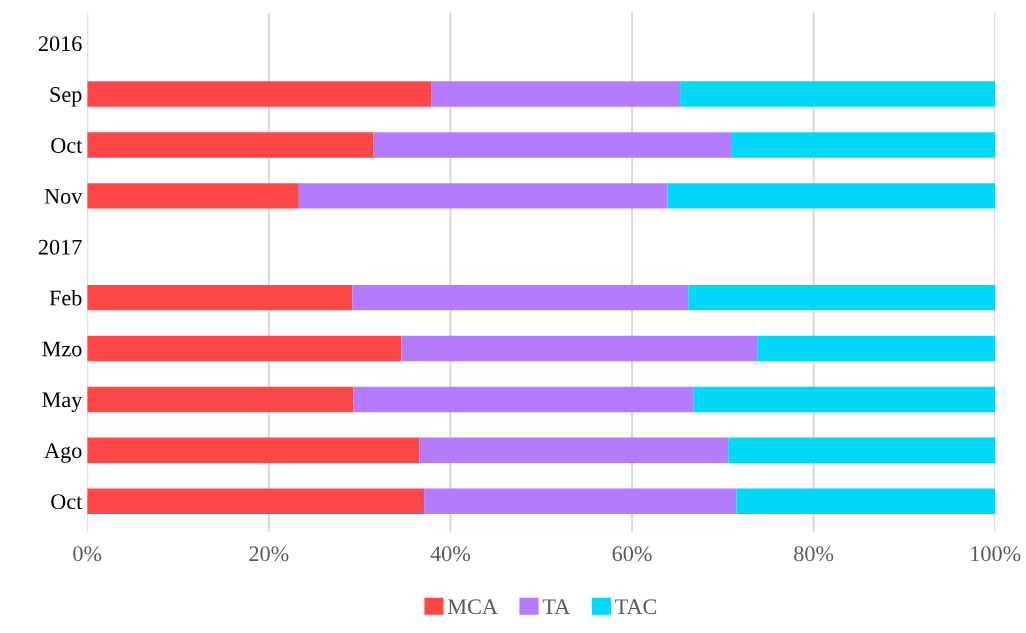 This screenshot has height=633, width=1026. I want to click on x-tick-label: 20%, so click(269, 554).